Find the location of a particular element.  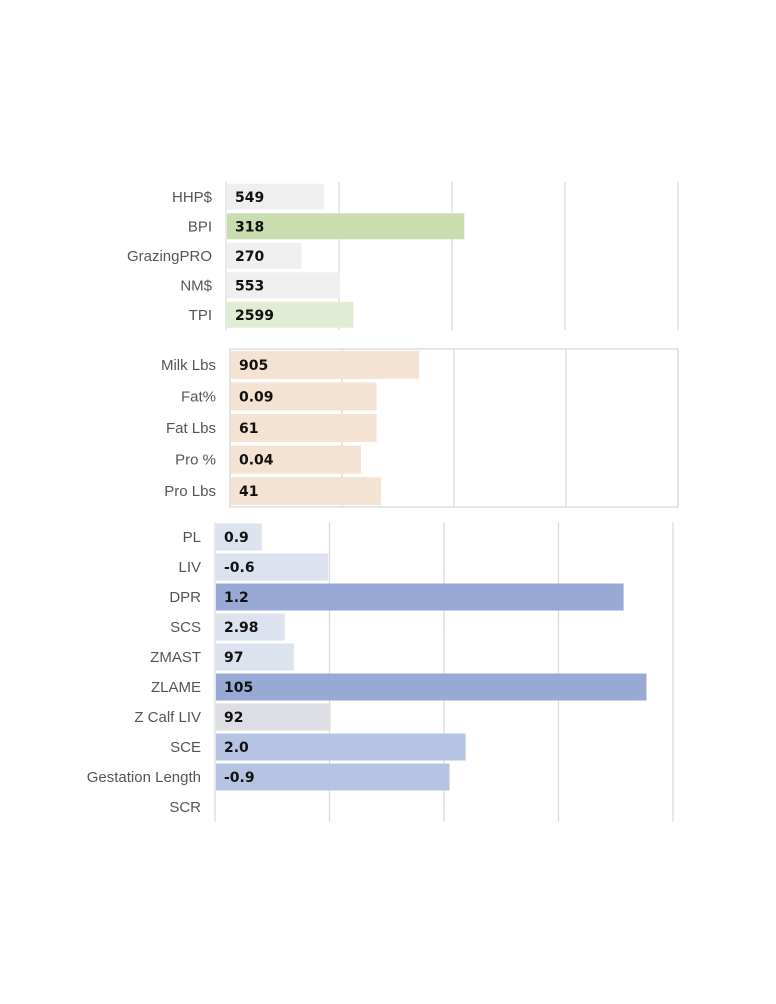

bar-sce is located at coordinates (341, 747).